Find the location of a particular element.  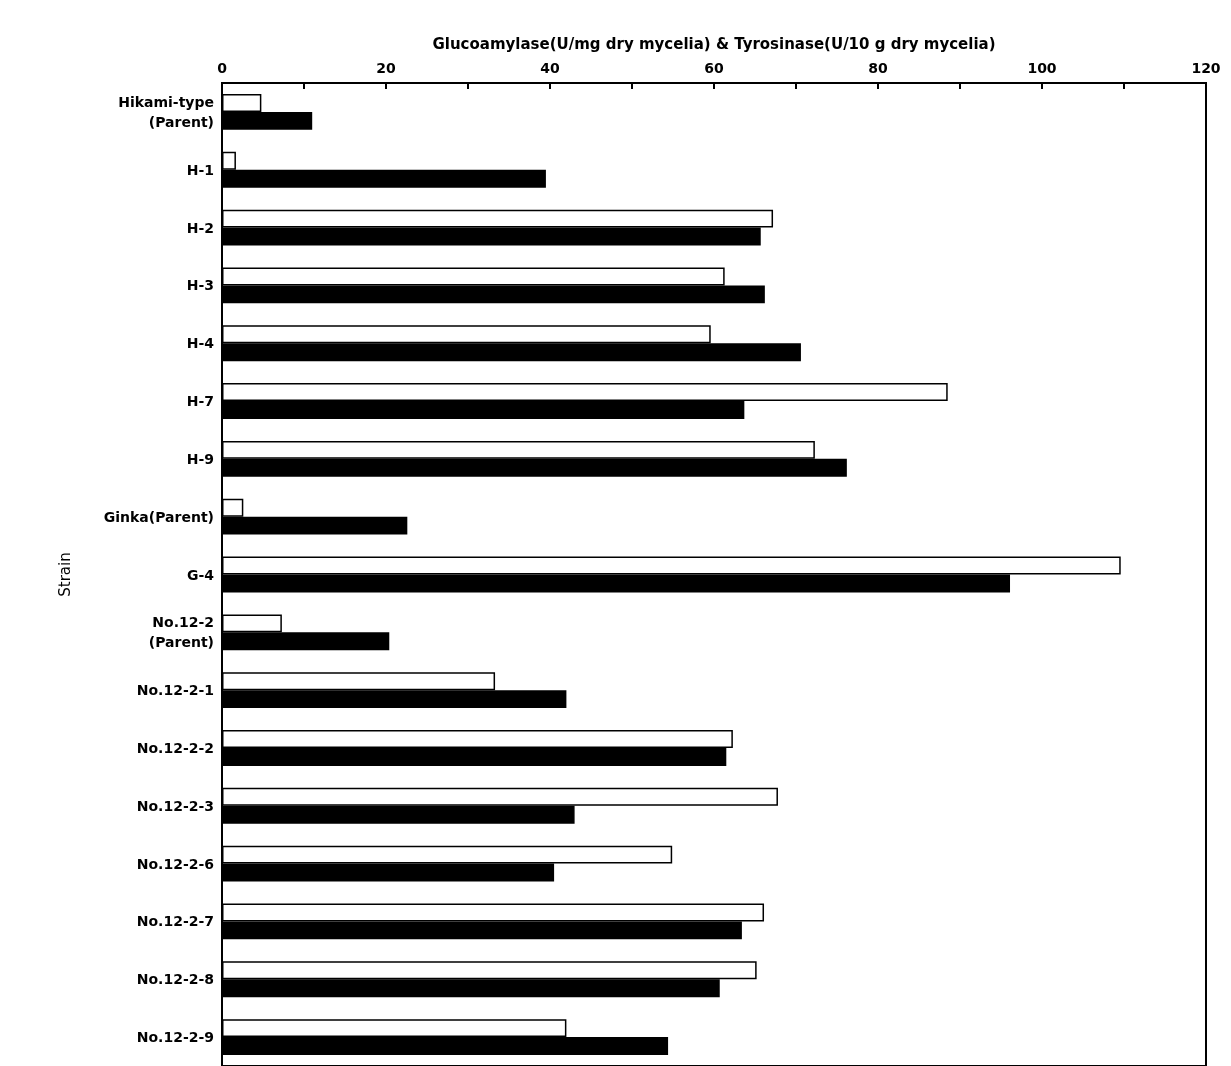

y-tick-label: H-1 is located at coordinates (200, 169).